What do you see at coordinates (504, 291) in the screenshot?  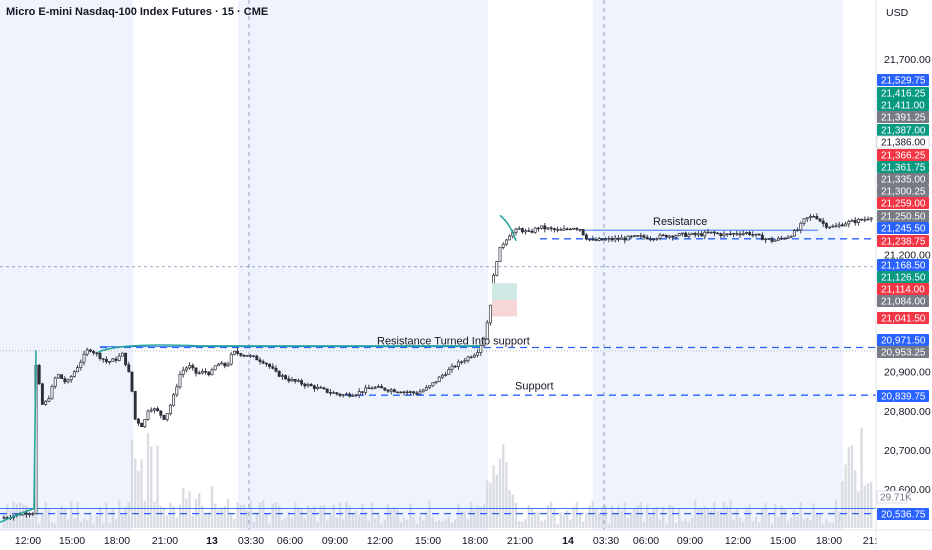 I see `position-profit-zone` at bounding box center [504, 291].